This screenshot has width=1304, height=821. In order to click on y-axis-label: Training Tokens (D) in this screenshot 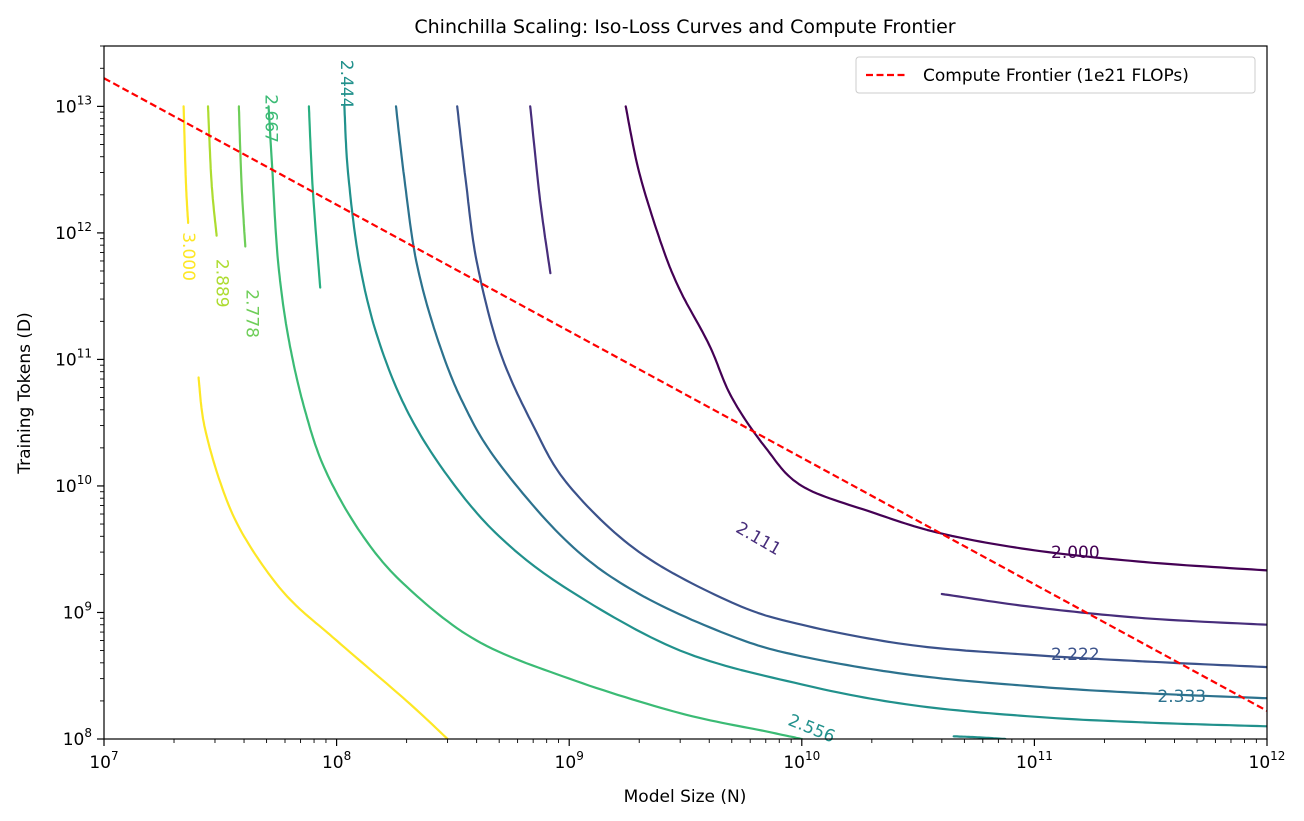, I will do `click(25, 393)`.